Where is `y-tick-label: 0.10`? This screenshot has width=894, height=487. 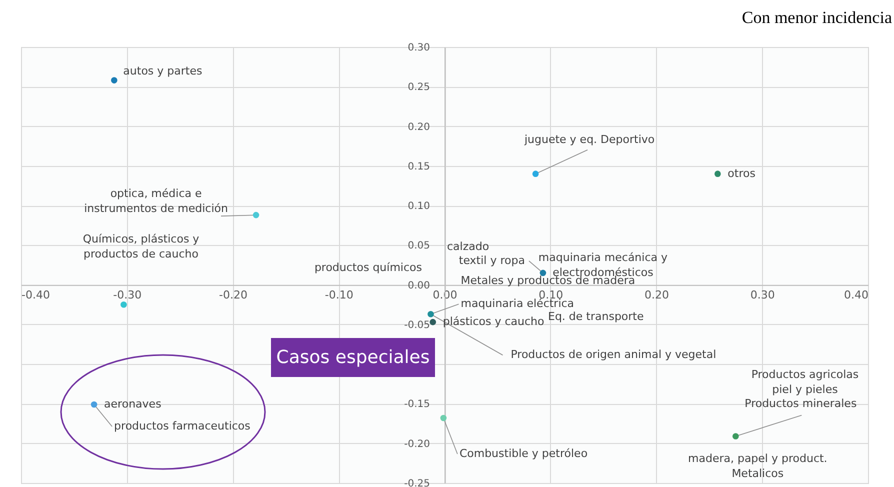 y-tick-label: 0.10 is located at coordinates (419, 206).